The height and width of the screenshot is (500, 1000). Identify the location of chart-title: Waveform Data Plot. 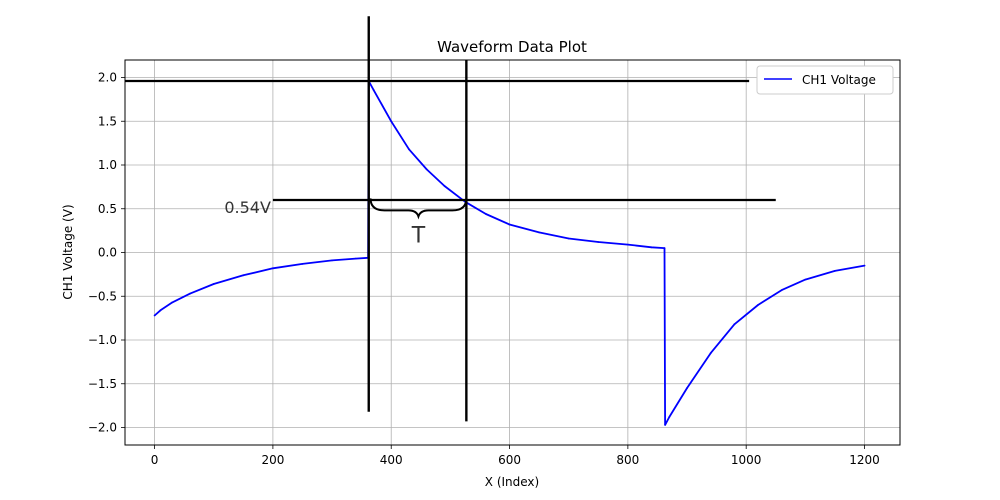
(512, 47).